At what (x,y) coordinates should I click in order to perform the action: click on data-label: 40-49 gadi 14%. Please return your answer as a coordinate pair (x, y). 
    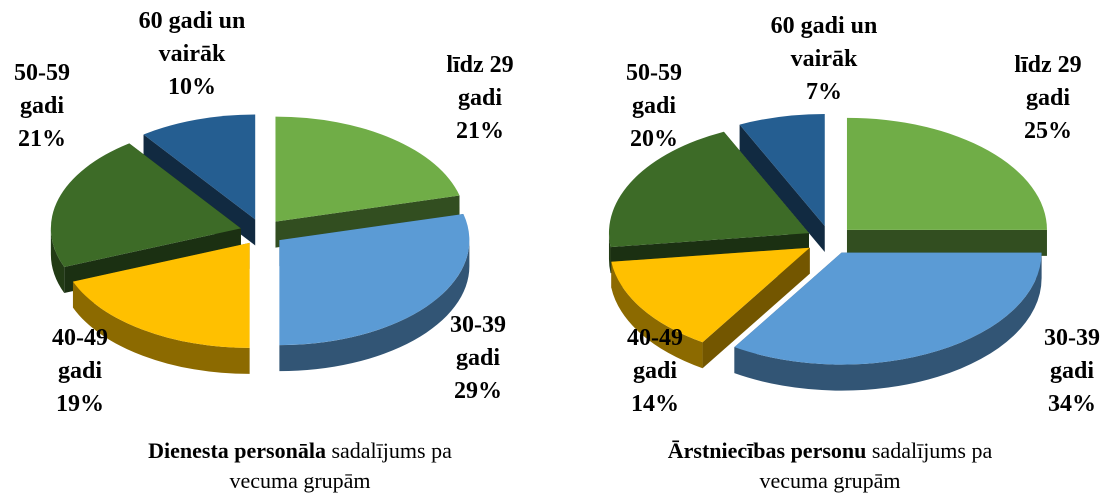
    Looking at the image, I should click on (655, 371).